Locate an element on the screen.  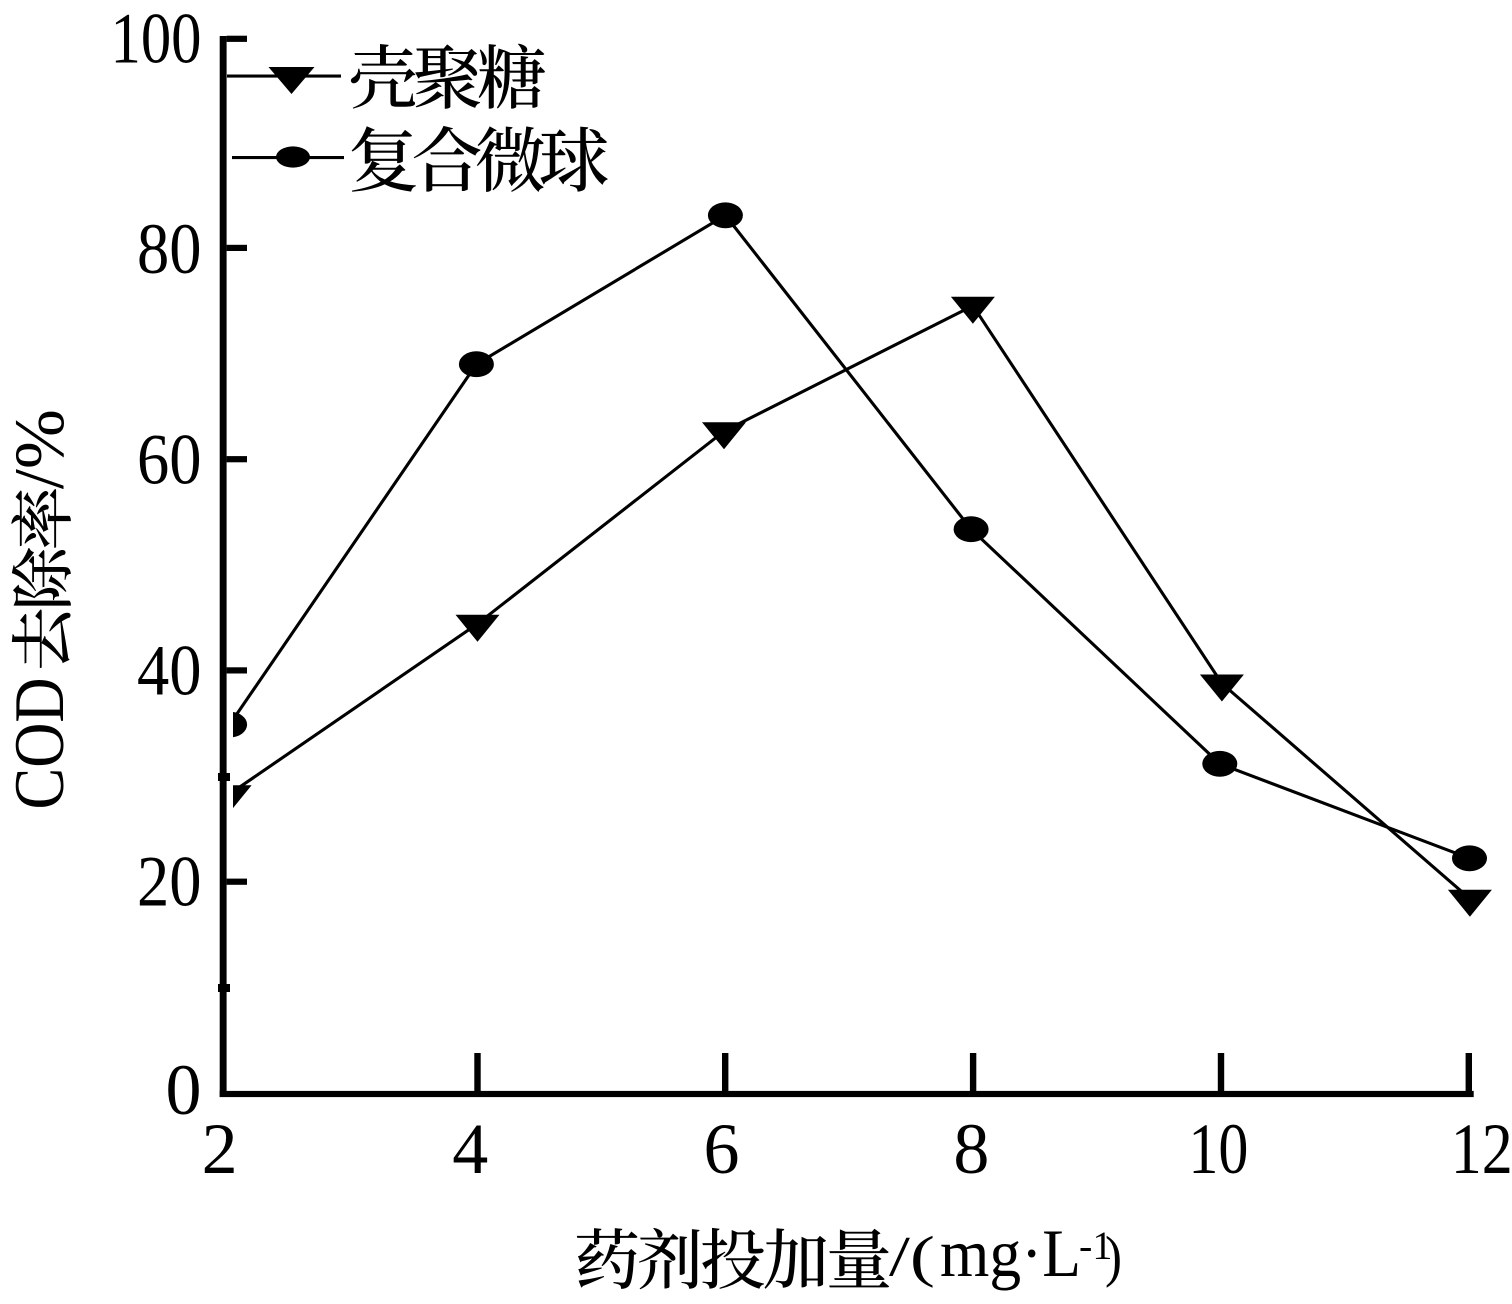
svg-text: 40 is located at coordinates (169, 670).